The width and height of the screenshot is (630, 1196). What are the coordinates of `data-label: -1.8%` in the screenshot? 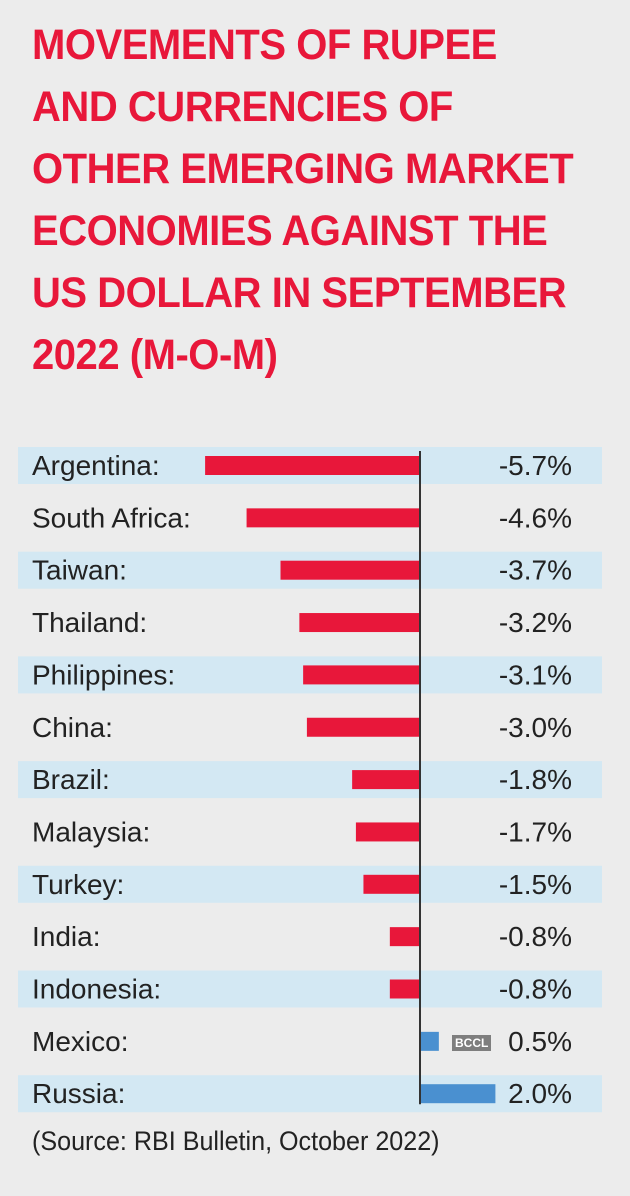 It's located at (535, 779).